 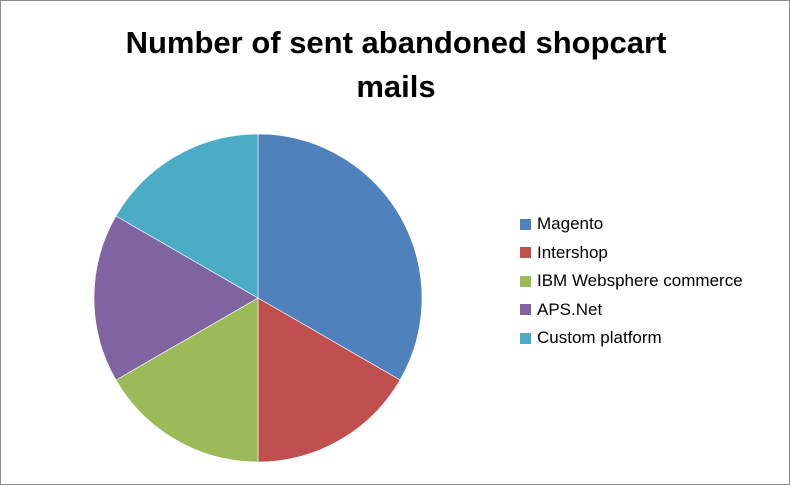 I want to click on legend-swatch-intershop, so click(x=525, y=253).